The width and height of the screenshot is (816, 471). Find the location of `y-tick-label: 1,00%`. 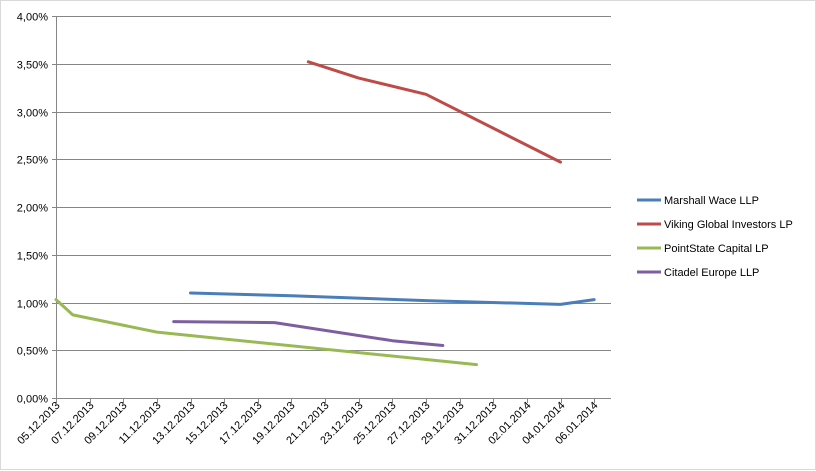

y-tick-label: 1,00% is located at coordinates (32, 305).